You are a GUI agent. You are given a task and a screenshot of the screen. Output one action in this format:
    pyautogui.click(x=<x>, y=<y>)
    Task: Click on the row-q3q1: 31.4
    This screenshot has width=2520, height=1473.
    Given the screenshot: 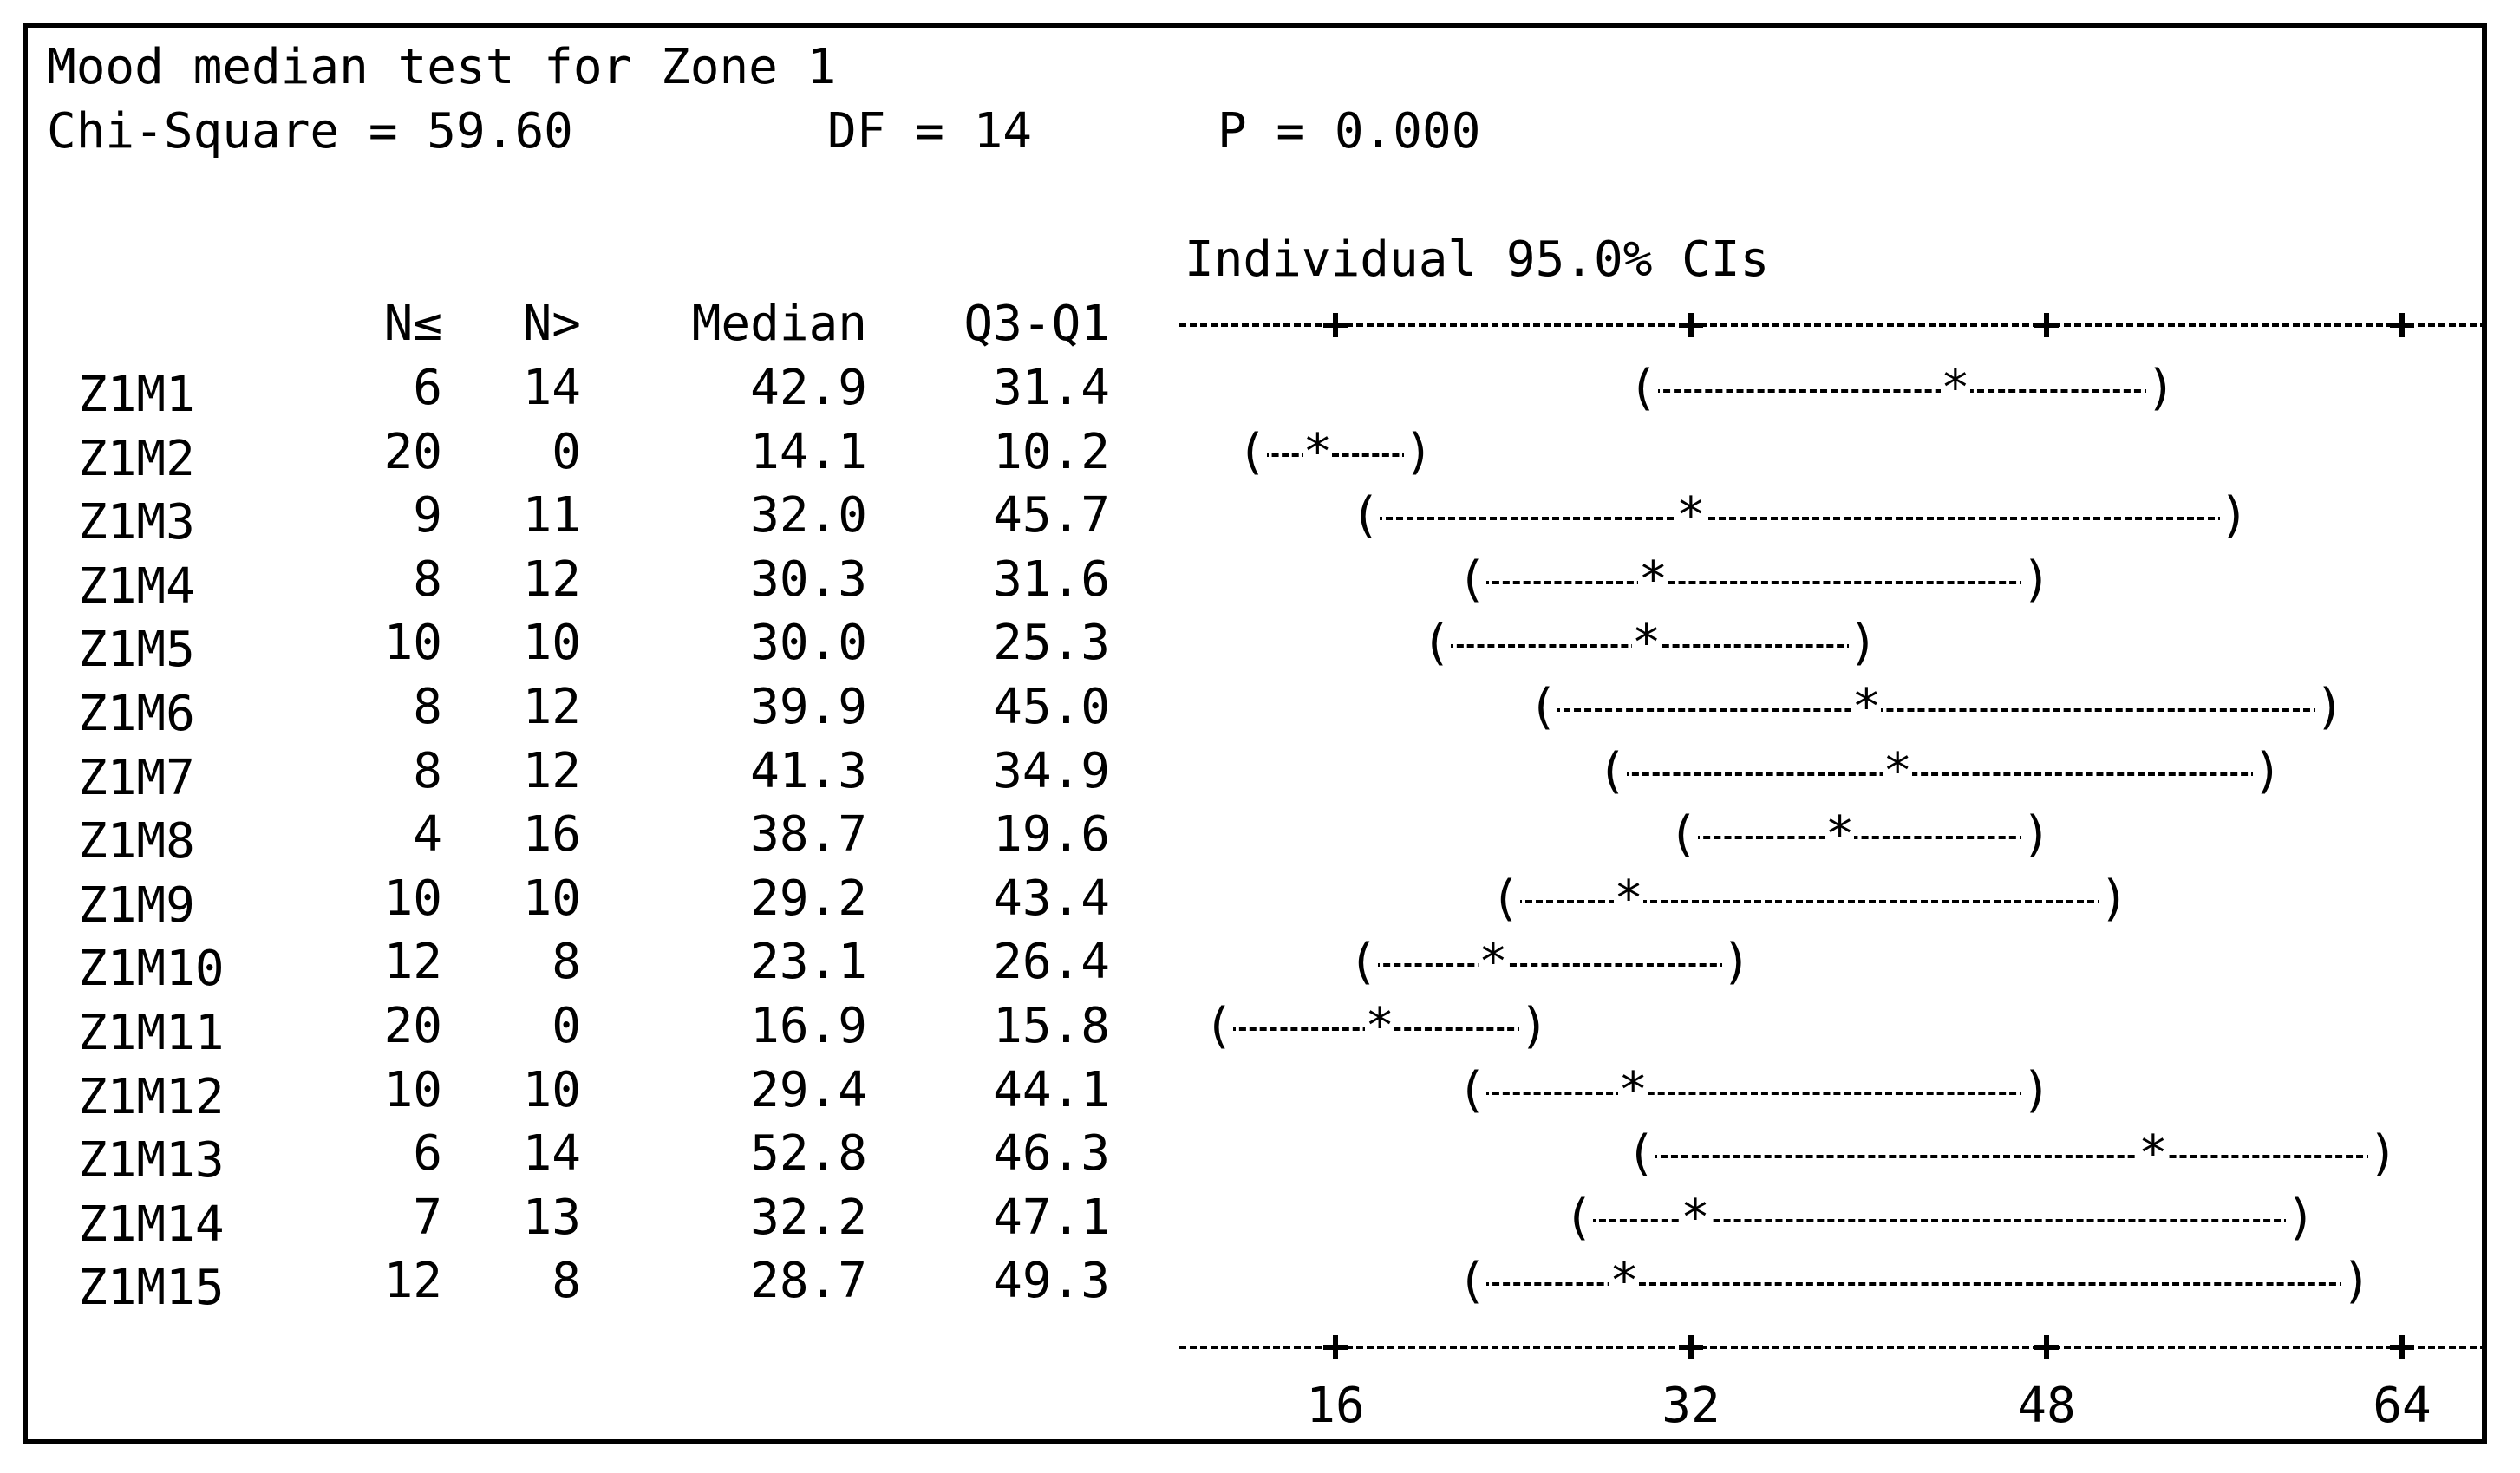 What is the action you would take?
    pyautogui.click(x=1051, y=388)
    